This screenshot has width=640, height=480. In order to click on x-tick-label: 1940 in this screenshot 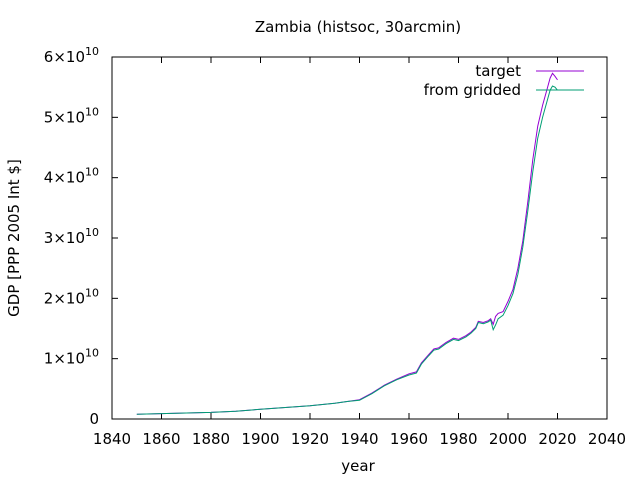, I will do `click(359, 439)`.